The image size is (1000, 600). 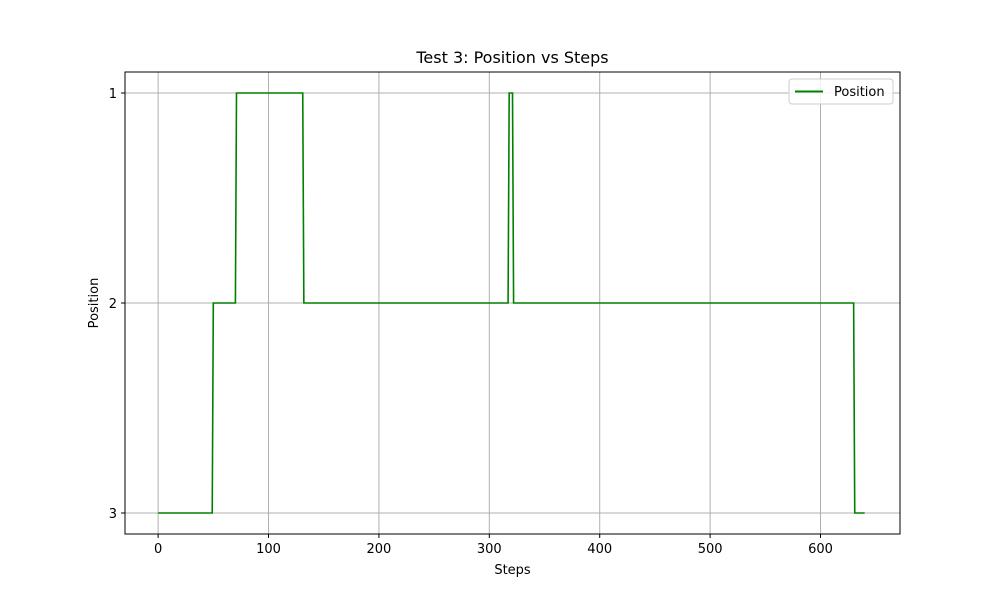 I want to click on x-tick-label: 100, so click(x=268, y=549).